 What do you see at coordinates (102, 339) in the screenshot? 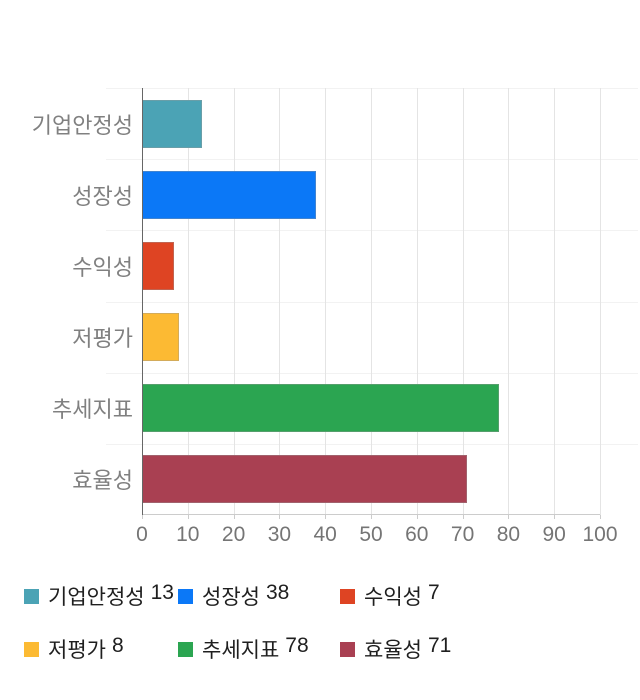
I see `y-label-undervaluation: 저평가` at bounding box center [102, 339].